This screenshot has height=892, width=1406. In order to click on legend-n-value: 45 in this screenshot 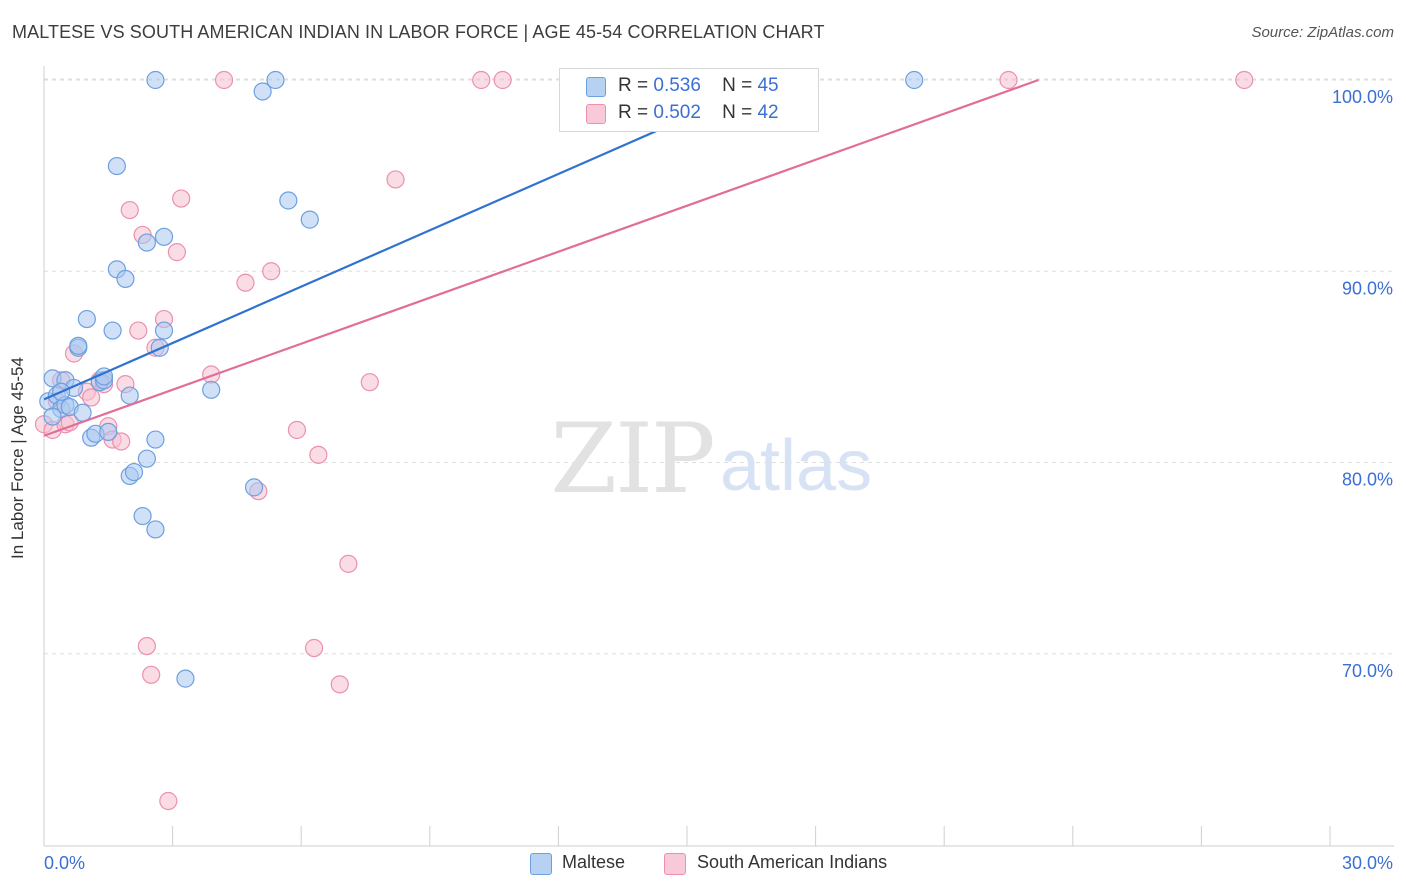, I will do `click(768, 85)`.